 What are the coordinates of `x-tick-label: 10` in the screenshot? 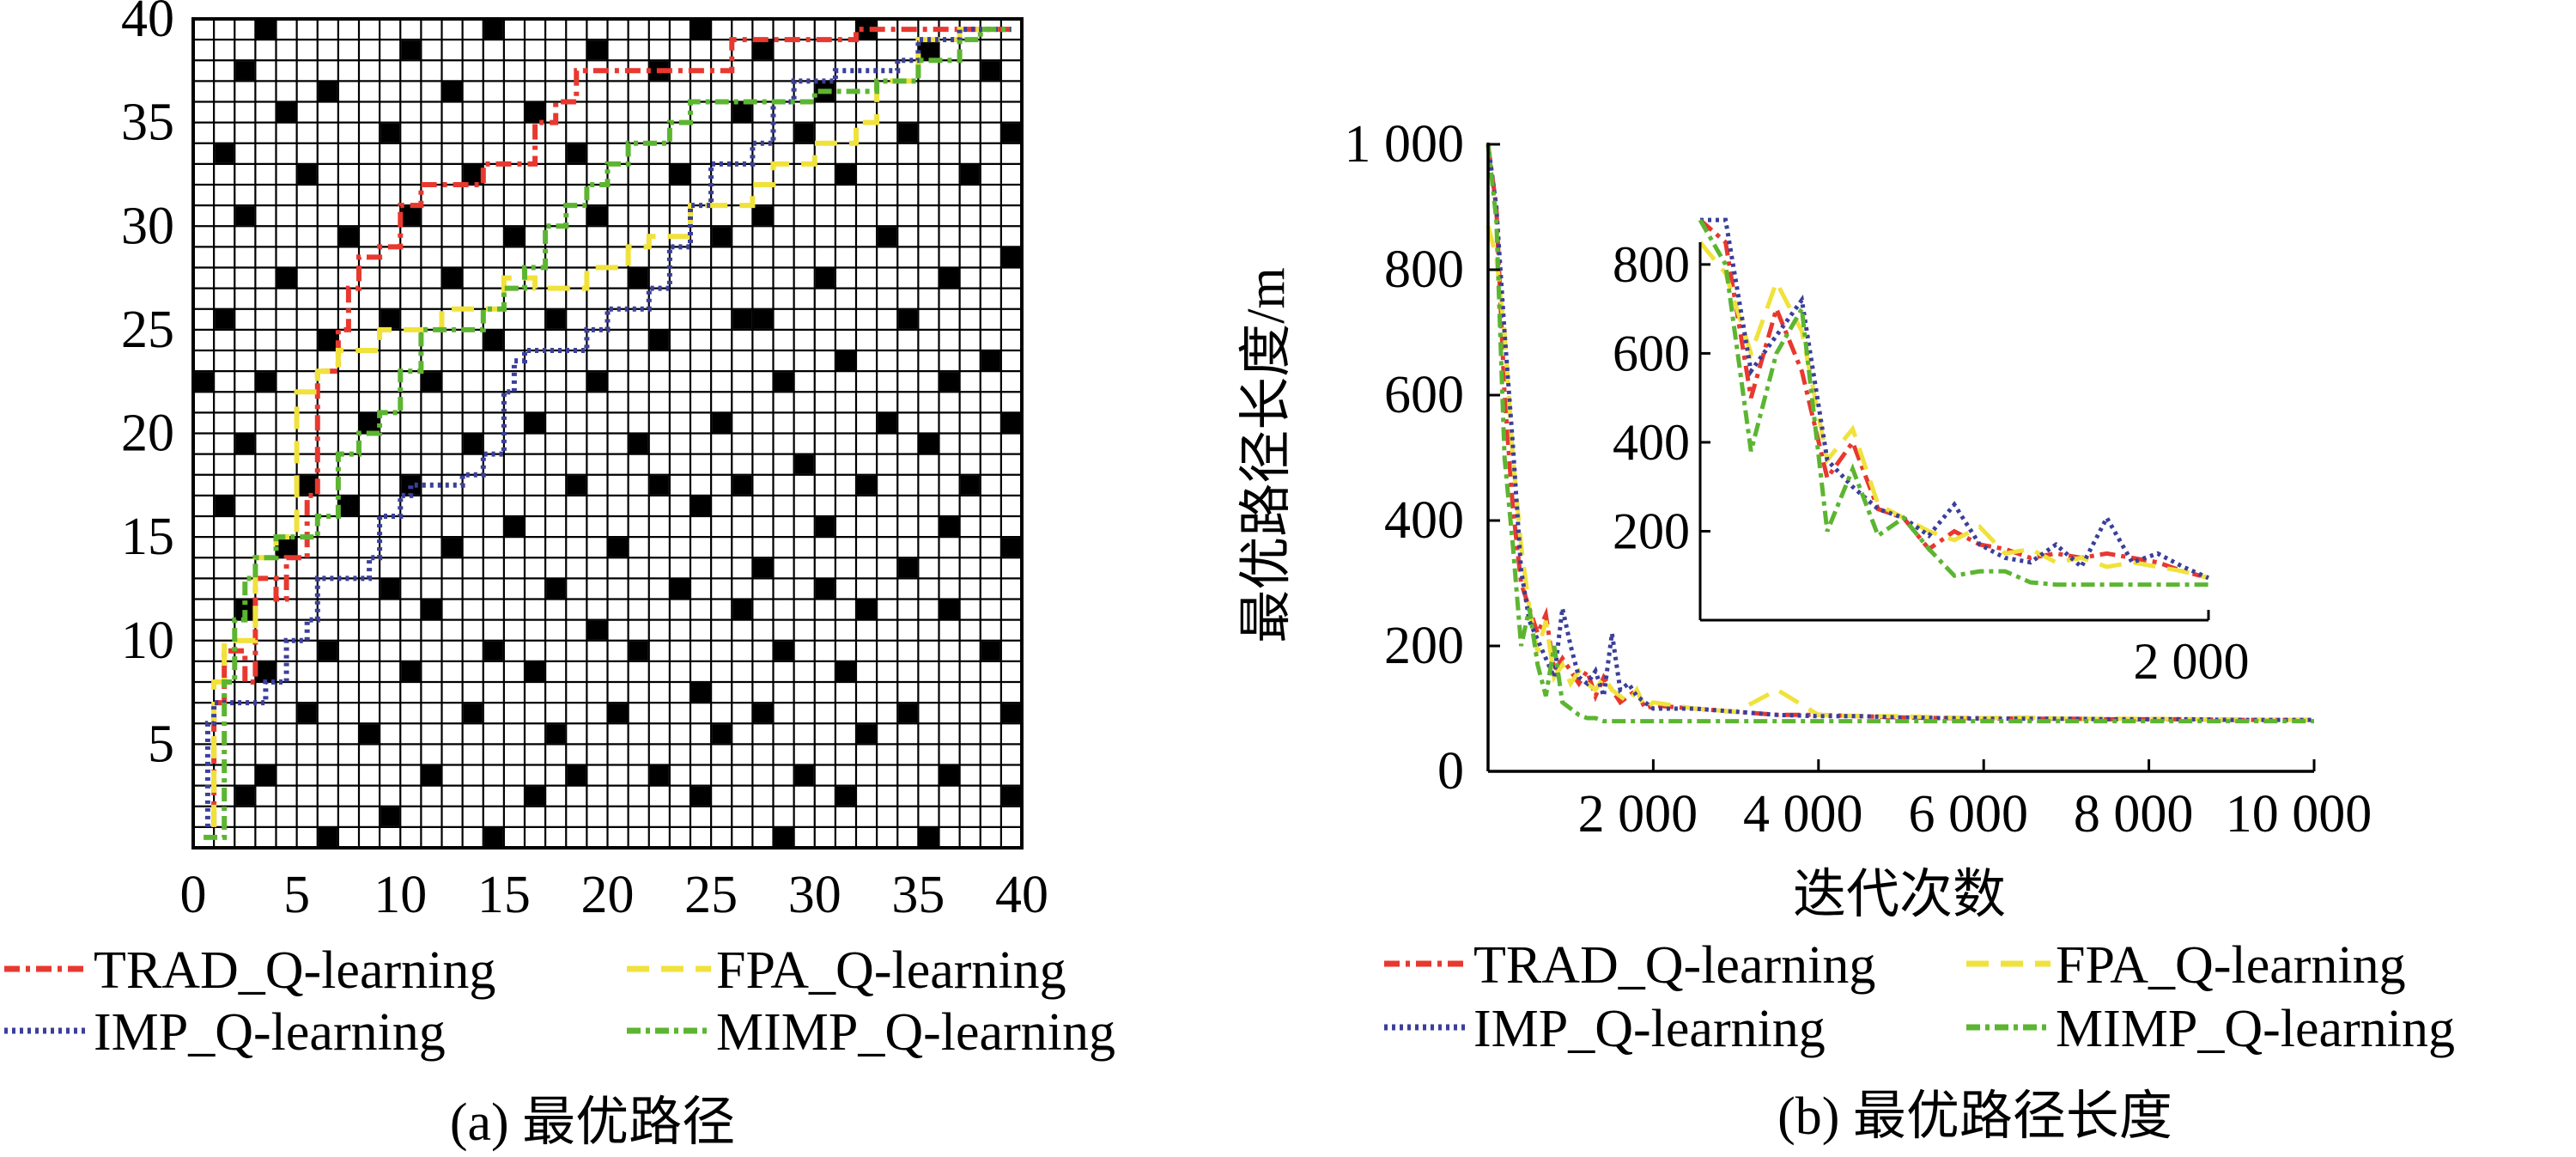 It's located at (400, 895).